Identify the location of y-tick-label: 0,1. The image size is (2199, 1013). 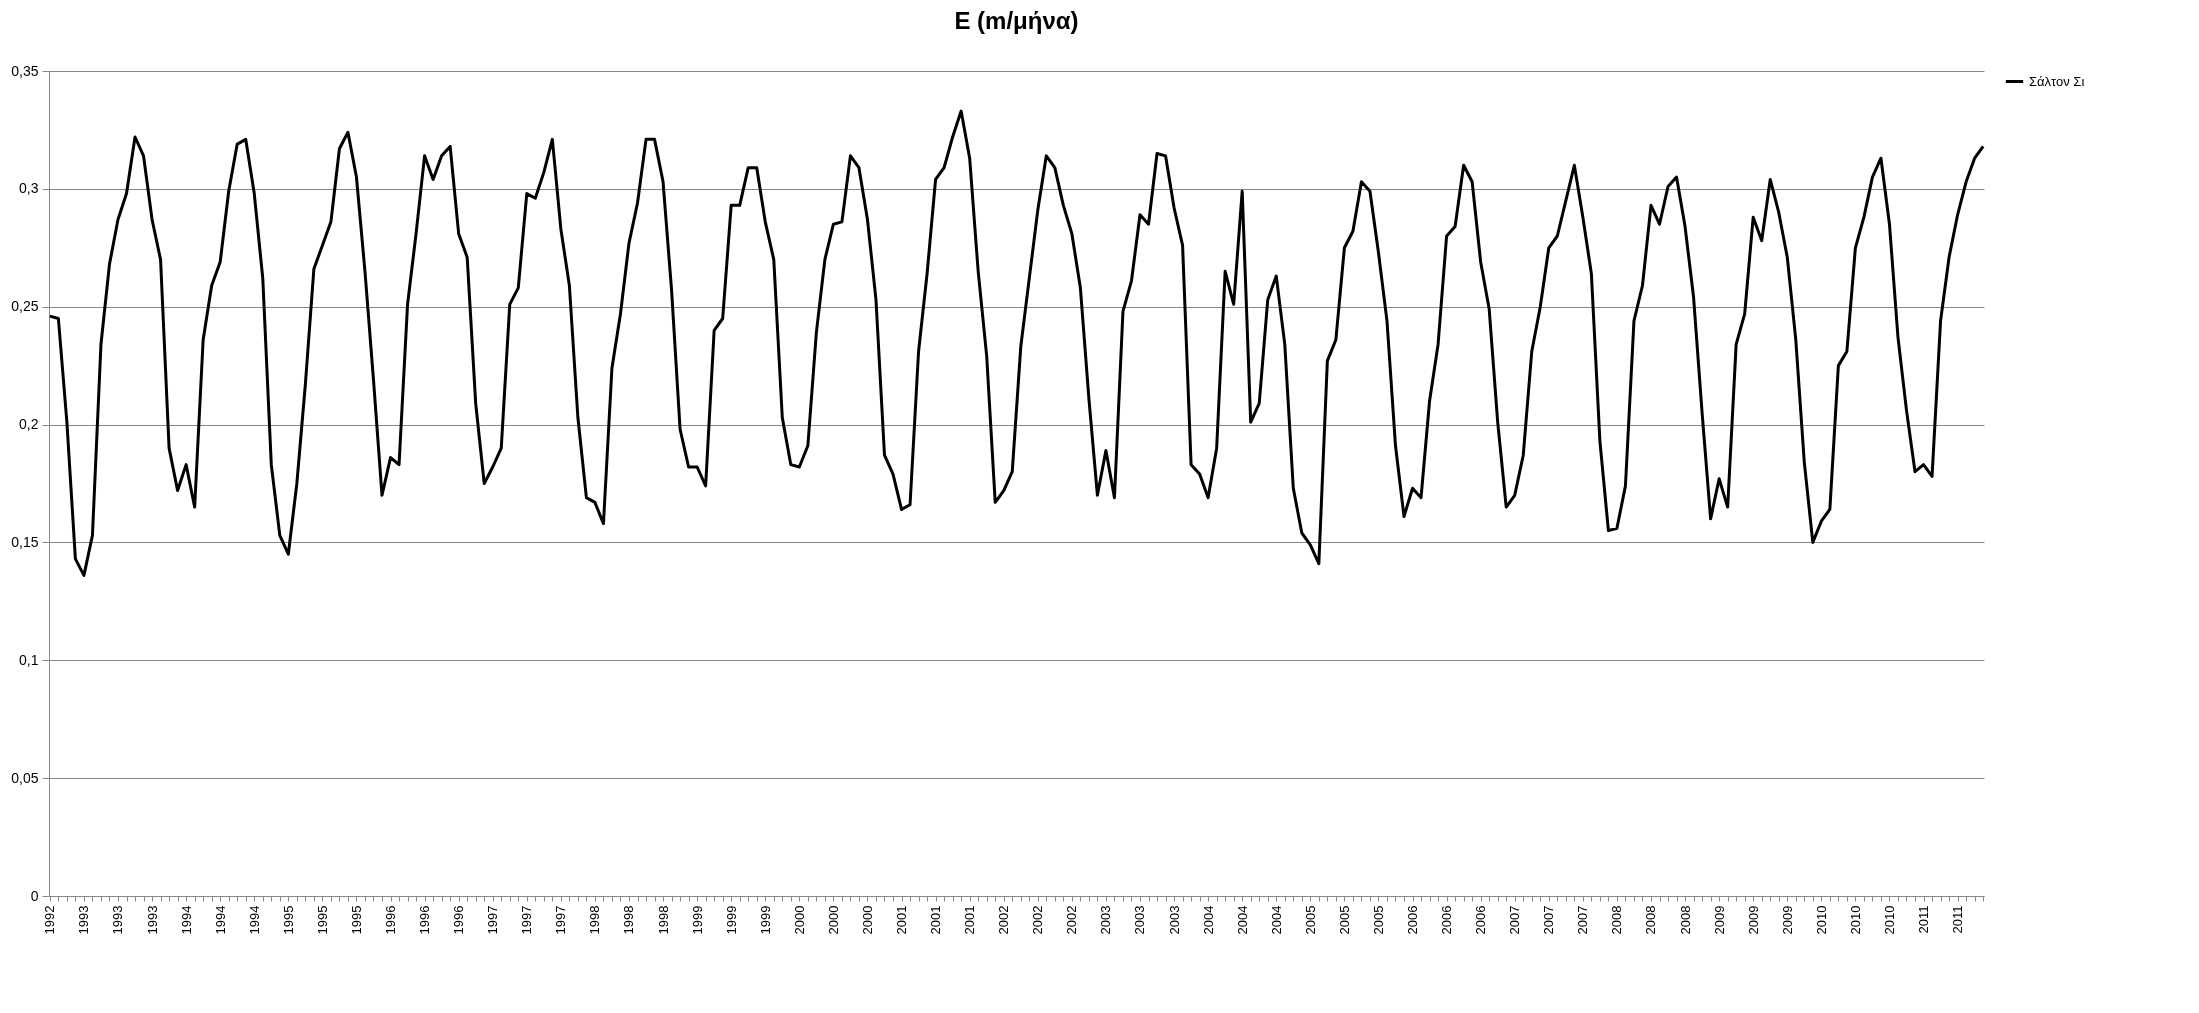
(29, 659).